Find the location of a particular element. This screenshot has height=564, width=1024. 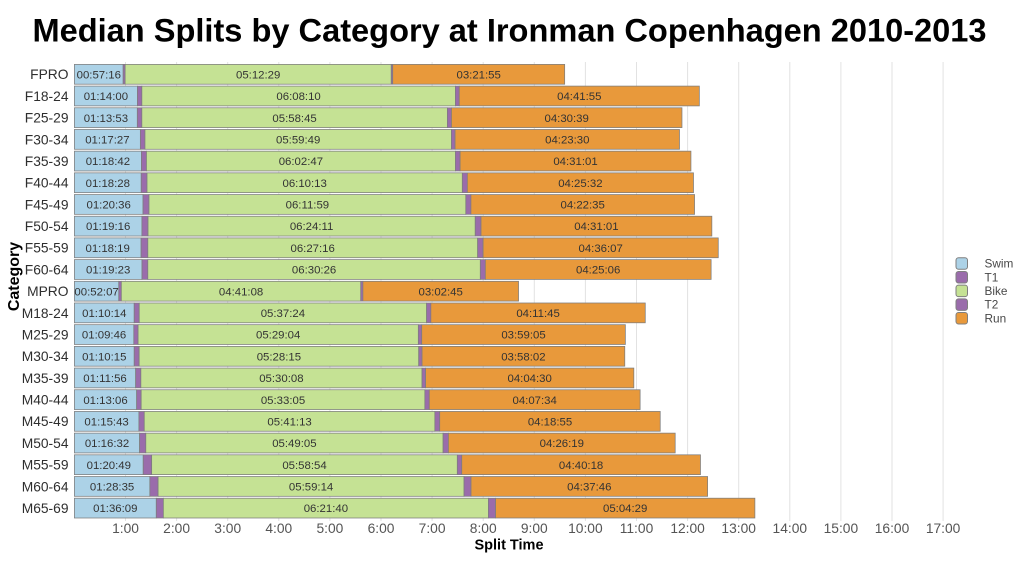

svg-text: 04:30:39 is located at coordinates (567, 119).